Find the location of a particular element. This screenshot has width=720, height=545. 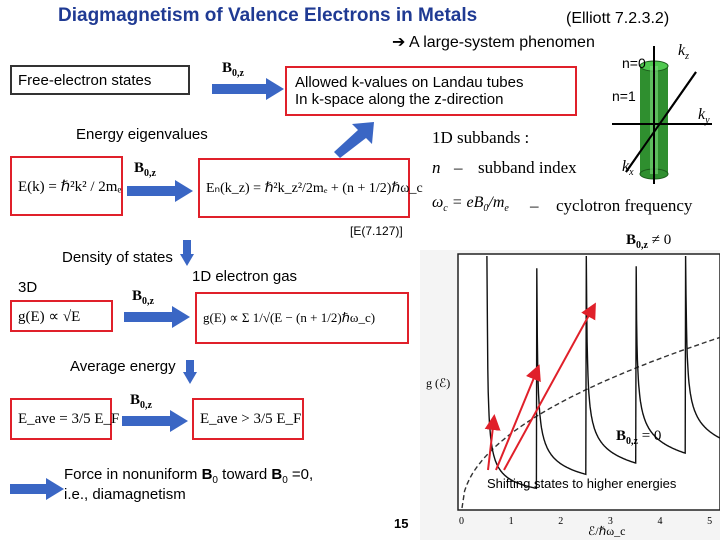

landau-energy-box: Eₙ(k_z) = ℏ²k_z²/2mₑ + (n + 1/2)ℏω_c is located at coordinates (310, 188).